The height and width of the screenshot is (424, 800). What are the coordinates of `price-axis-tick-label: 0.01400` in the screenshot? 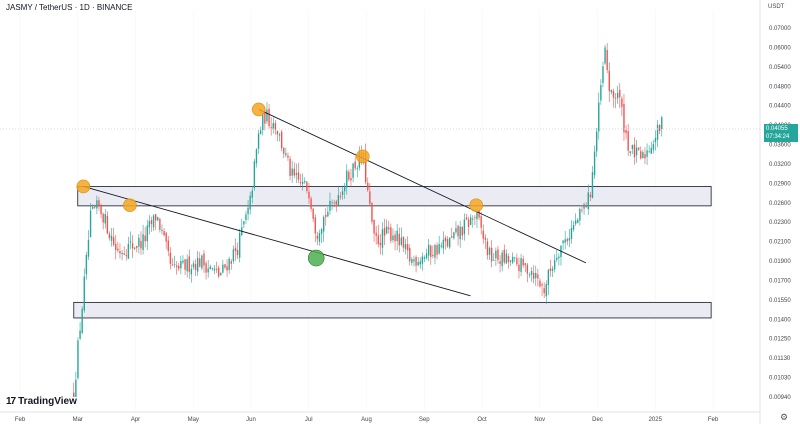 It's located at (780, 320).